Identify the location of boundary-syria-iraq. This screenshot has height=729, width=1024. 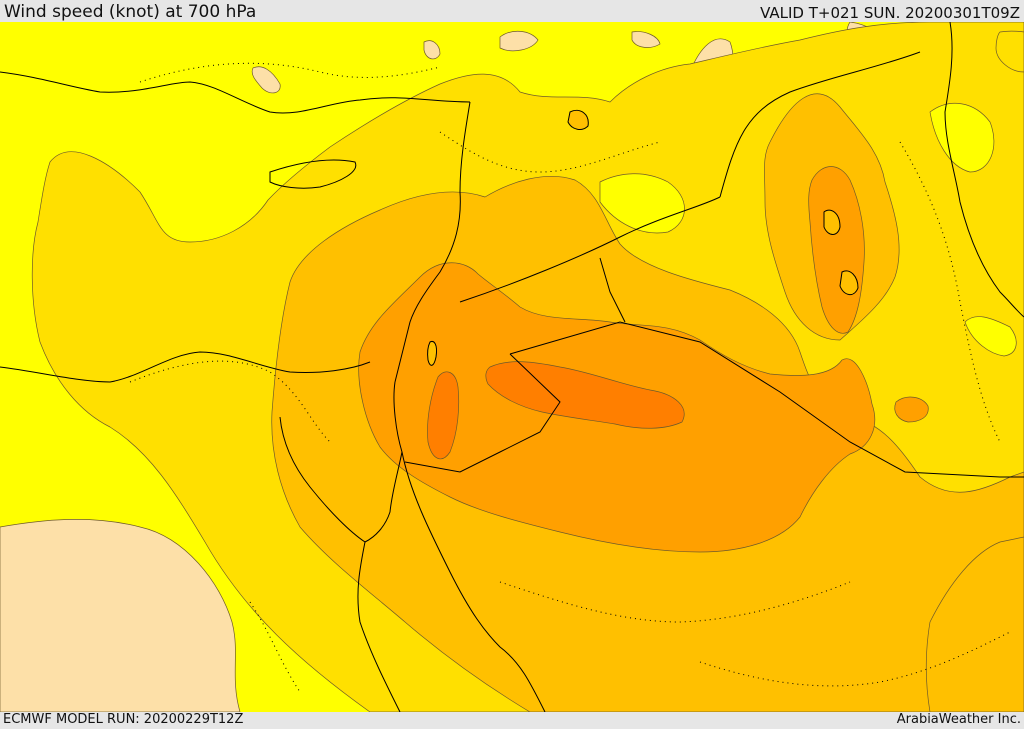
(590, 249).